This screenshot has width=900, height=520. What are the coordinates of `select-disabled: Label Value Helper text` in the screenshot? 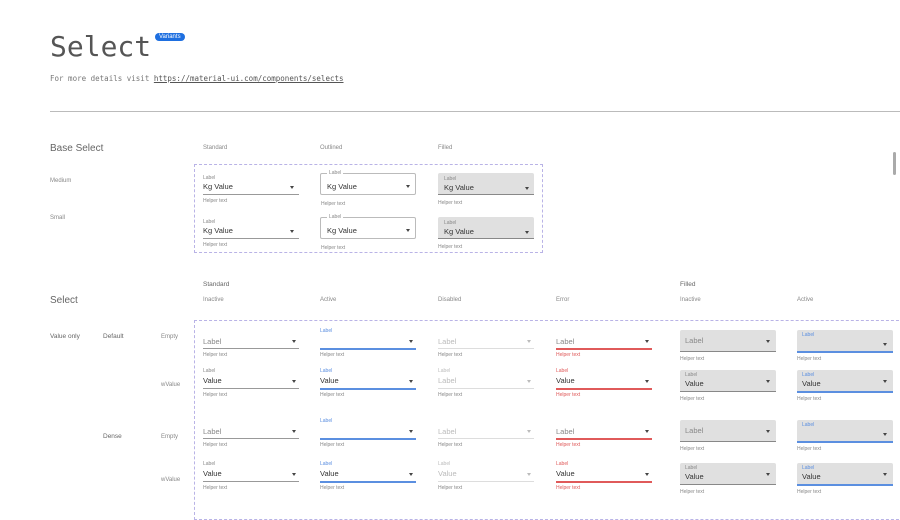 It's located at (486, 477).